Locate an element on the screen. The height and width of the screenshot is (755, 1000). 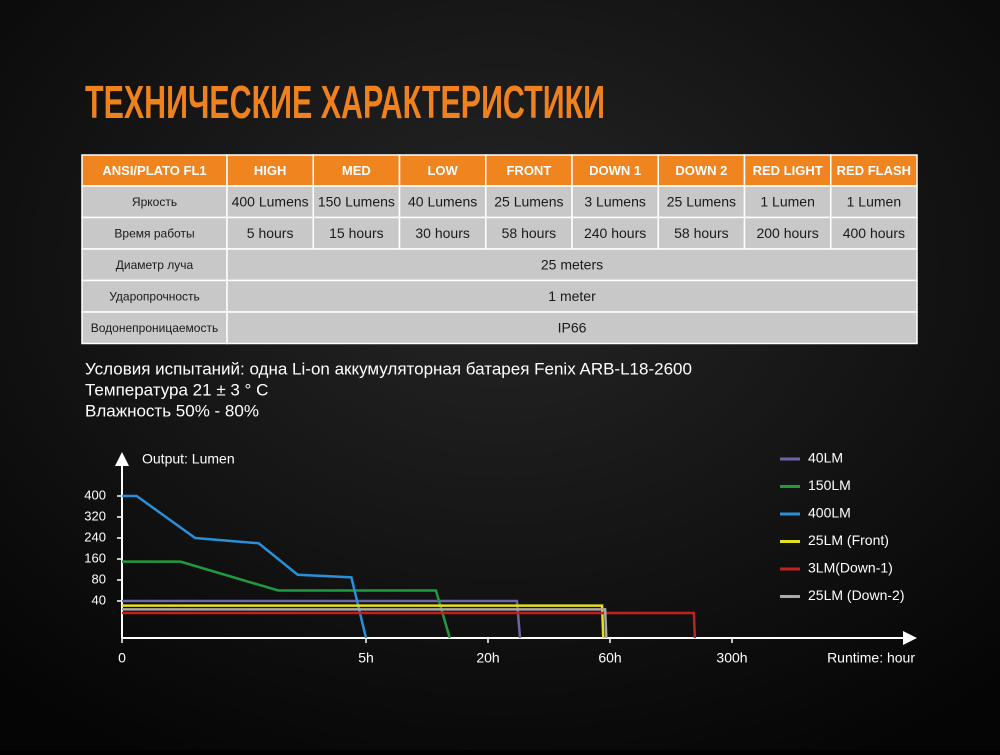
x-tick-label: 300h is located at coordinates (731, 658).